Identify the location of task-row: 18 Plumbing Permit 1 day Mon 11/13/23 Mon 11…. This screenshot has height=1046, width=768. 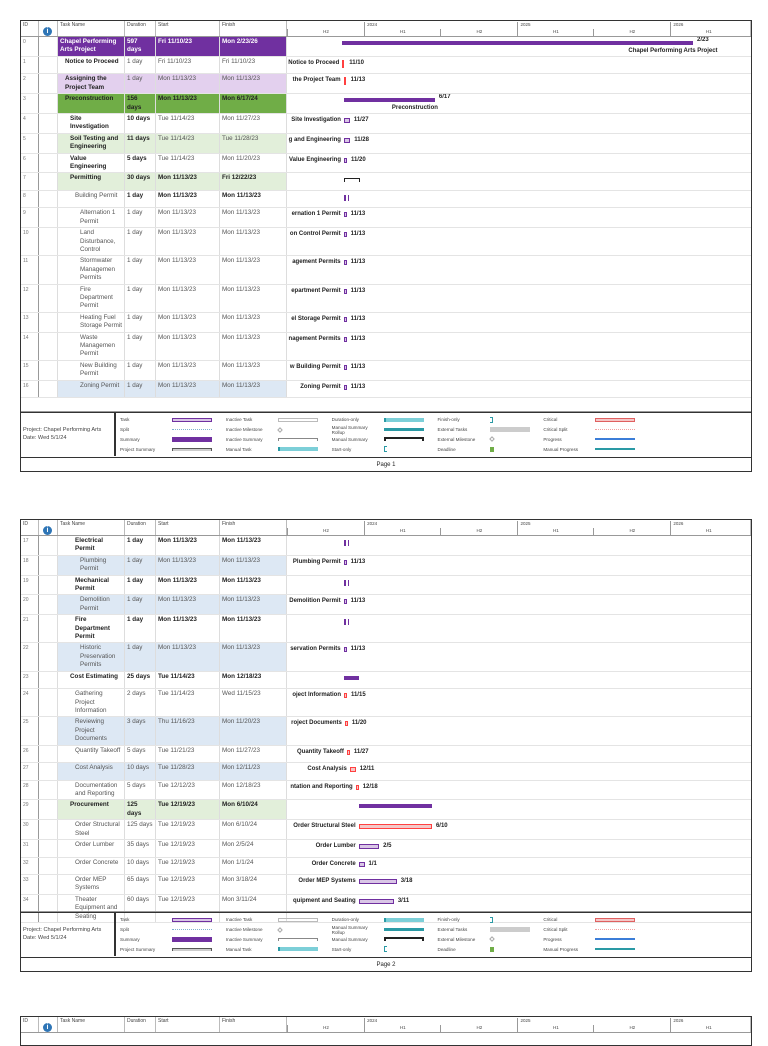
(386, 565).